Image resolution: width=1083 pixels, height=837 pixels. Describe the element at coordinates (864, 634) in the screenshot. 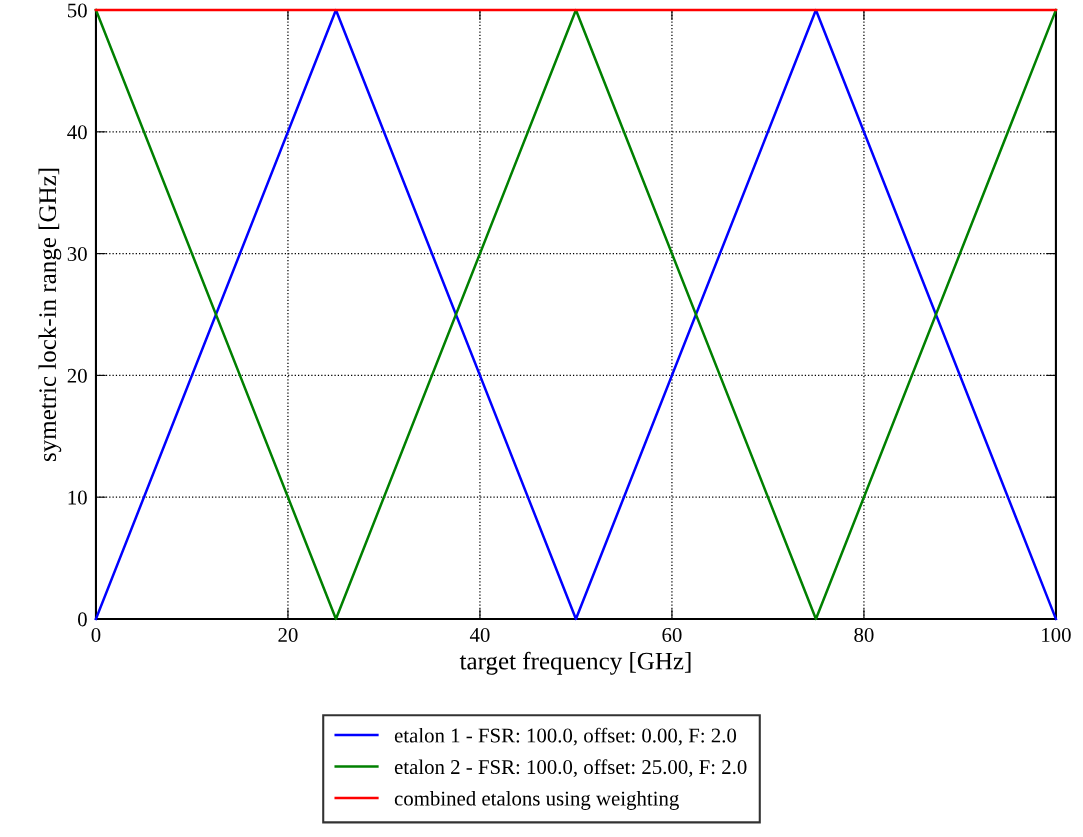

I see `x-tick-label: 80` at that location.